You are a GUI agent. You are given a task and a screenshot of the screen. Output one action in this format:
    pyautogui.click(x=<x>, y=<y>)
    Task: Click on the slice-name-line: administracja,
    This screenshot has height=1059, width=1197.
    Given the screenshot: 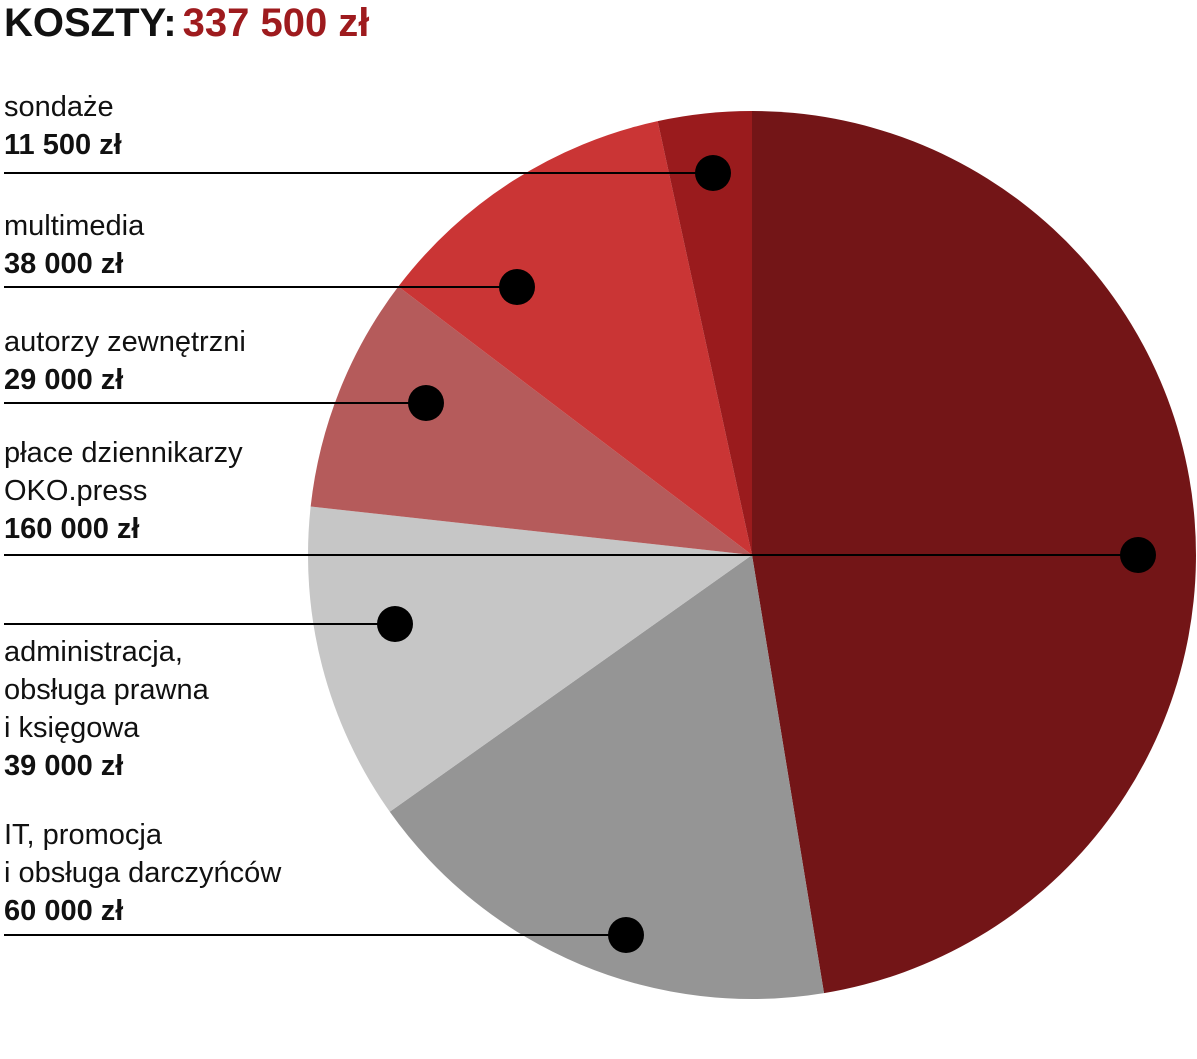 What is the action you would take?
    pyautogui.click(x=93, y=652)
    